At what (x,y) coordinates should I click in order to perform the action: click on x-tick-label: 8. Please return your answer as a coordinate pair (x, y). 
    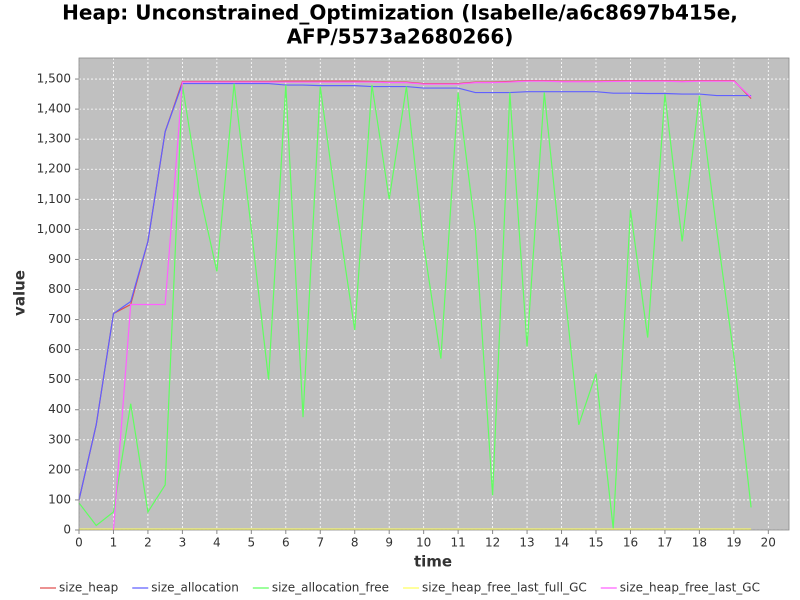
    Looking at the image, I should click on (355, 543).